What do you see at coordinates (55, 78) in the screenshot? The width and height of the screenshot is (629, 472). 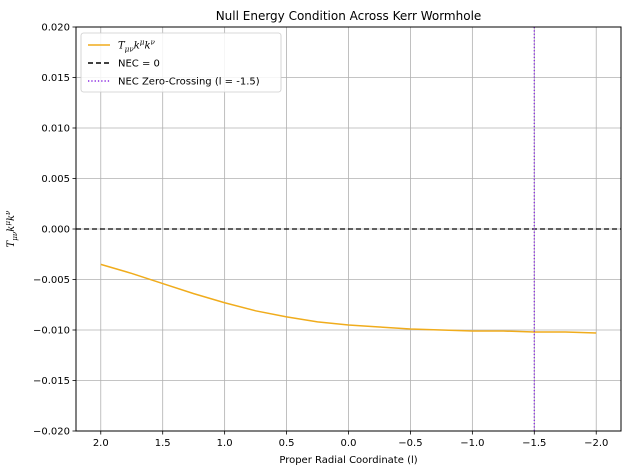 I see `y-tick-label: 0.015` at bounding box center [55, 78].